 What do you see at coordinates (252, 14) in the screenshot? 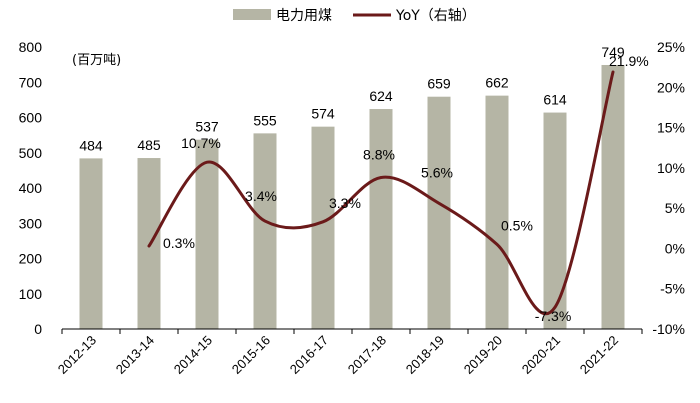
I see `legend-bar-swatch` at bounding box center [252, 14].